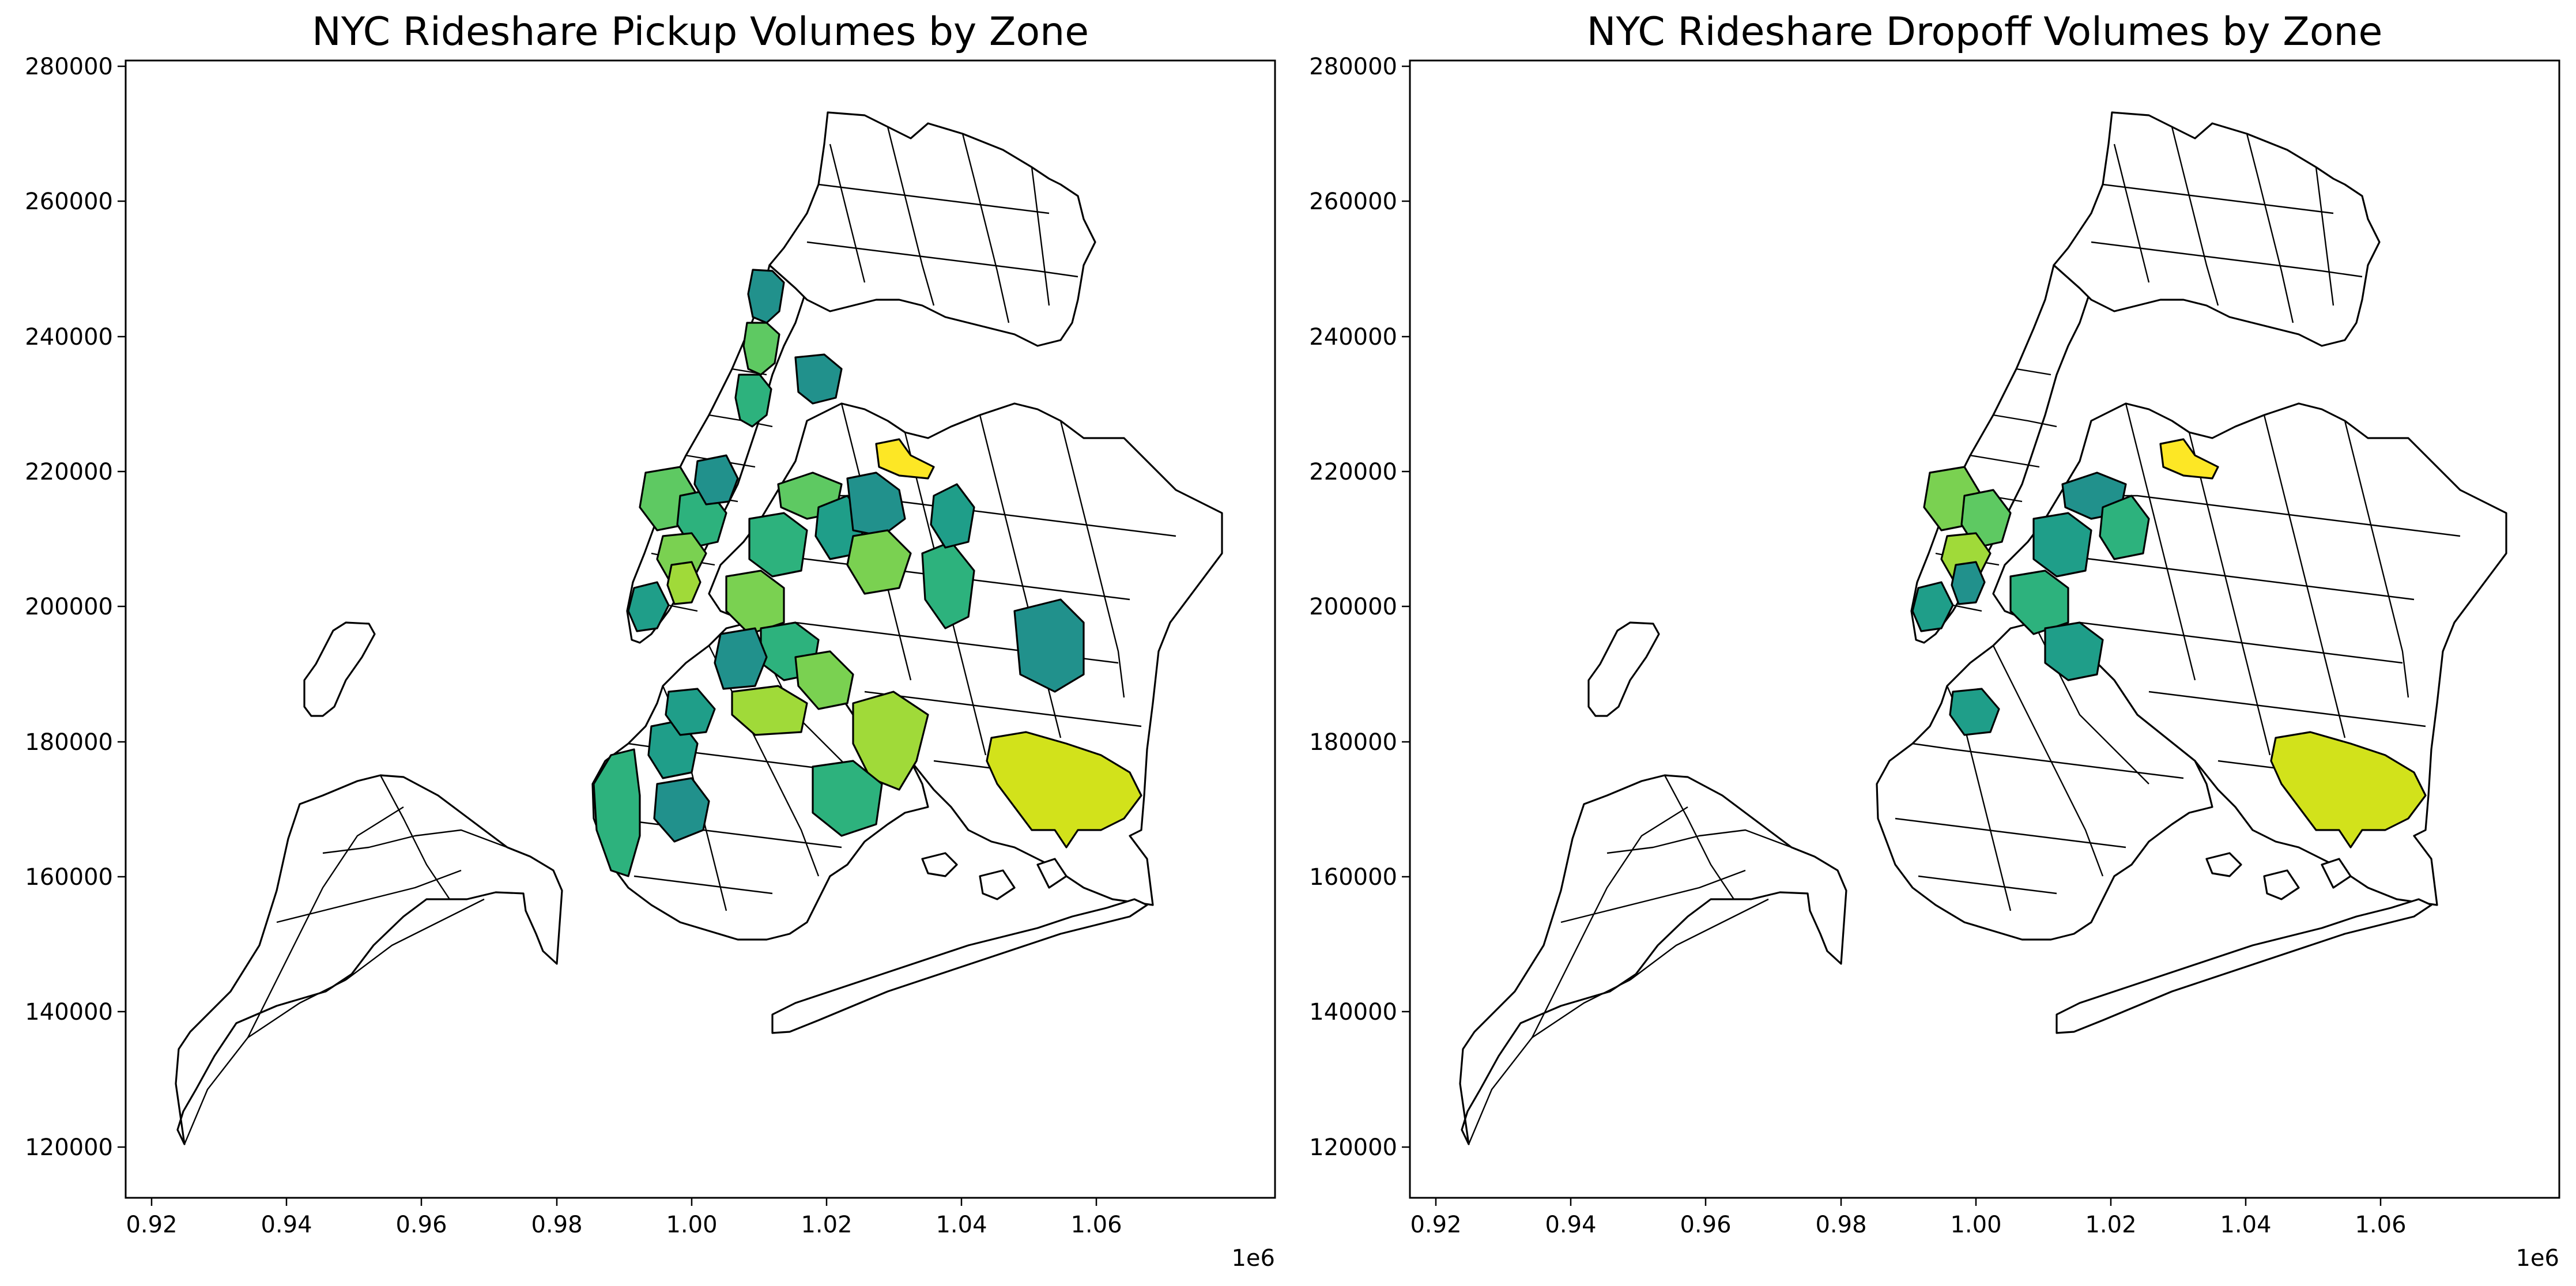  Describe the element at coordinates (151, 1225) in the screenshot. I see `pickup-x-tick-label: 0.92` at that location.